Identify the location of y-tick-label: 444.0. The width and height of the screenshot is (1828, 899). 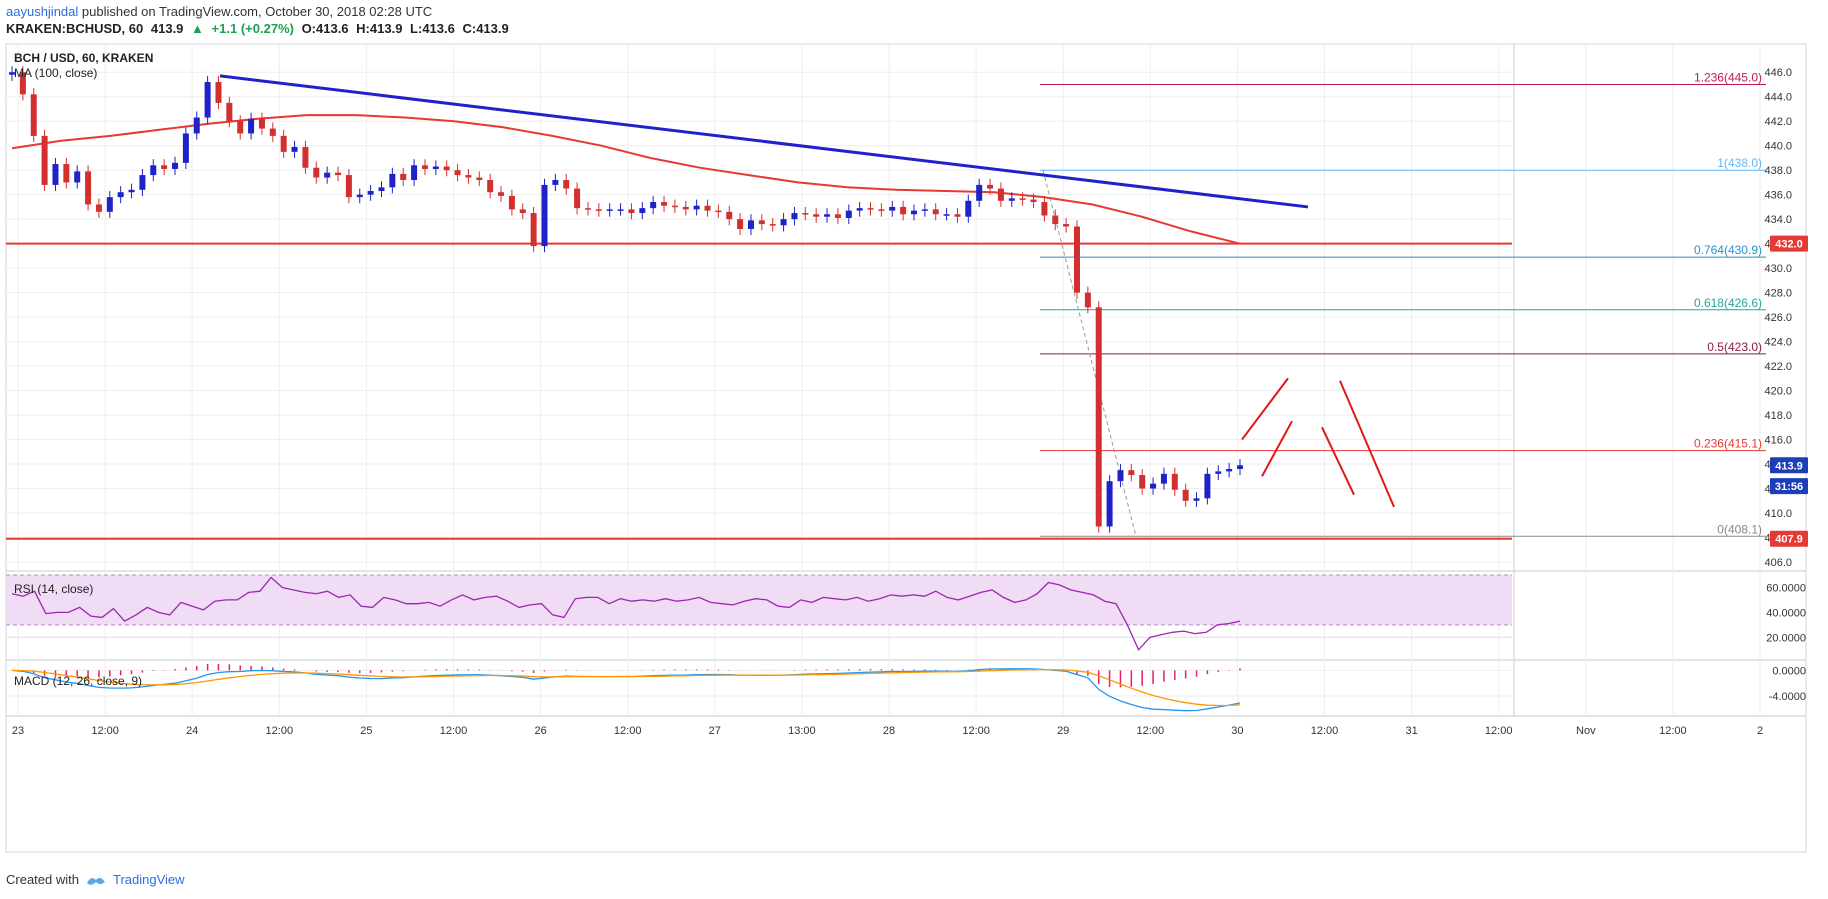
(1778, 98).